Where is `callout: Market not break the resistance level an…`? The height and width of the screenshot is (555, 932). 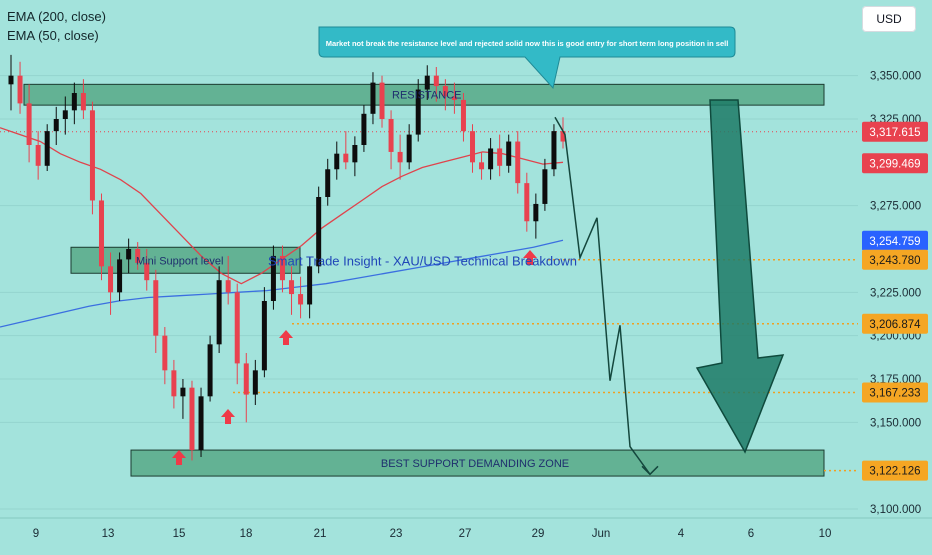 callout: Market not break the resistance level an… is located at coordinates (527, 58).